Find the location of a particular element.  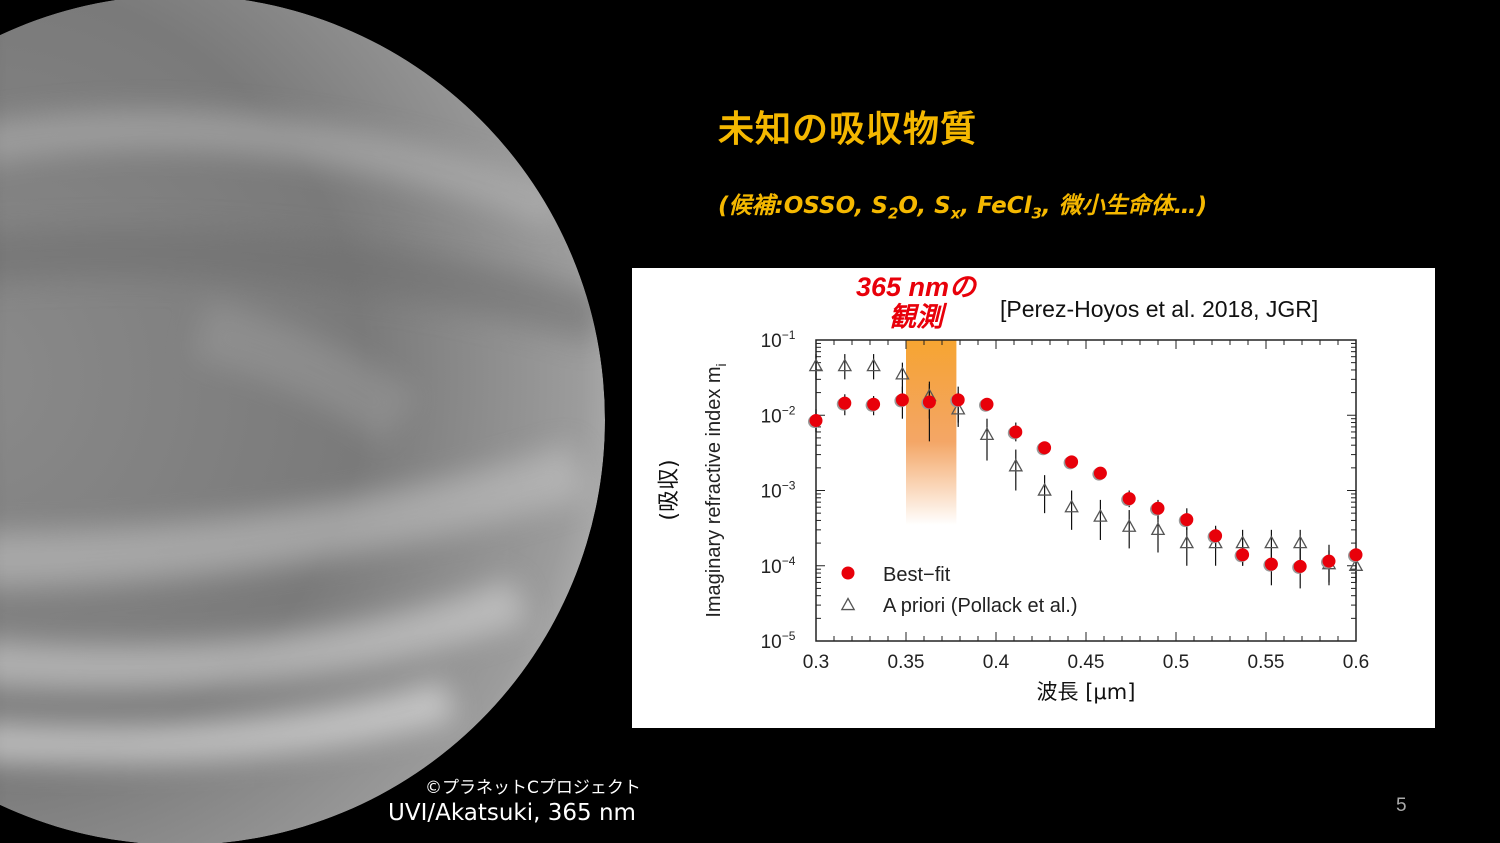

image-credit: ©プラネットCプロジェクト is located at coordinates (533, 788).